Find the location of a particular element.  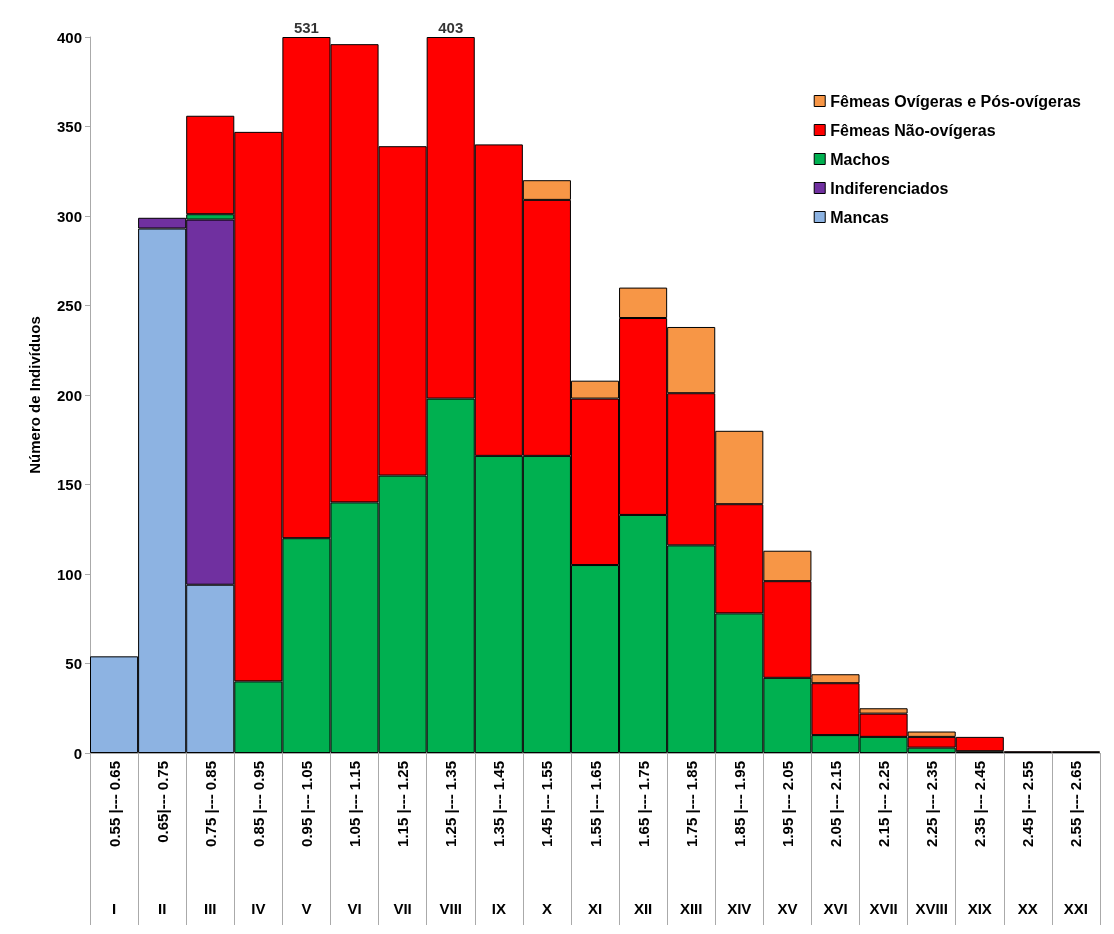

category-label: 2.55 |--- 2.65 XXI is located at coordinates (1076, 839).